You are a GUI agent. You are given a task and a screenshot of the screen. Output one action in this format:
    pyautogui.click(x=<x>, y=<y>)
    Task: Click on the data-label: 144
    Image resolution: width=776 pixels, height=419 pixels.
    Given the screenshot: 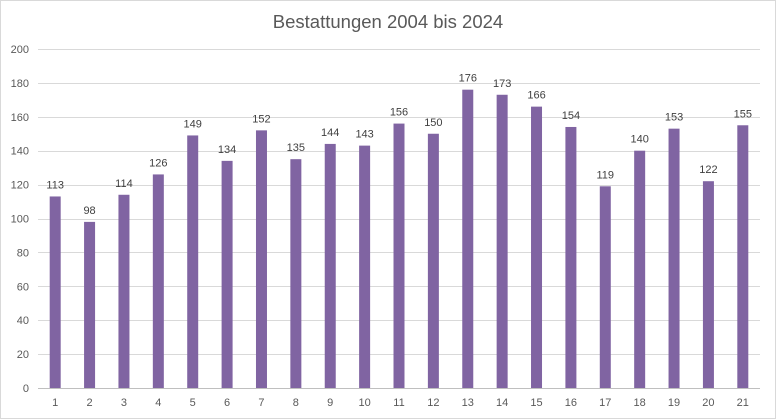 What is the action you would take?
    pyautogui.click(x=330, y=133)
    